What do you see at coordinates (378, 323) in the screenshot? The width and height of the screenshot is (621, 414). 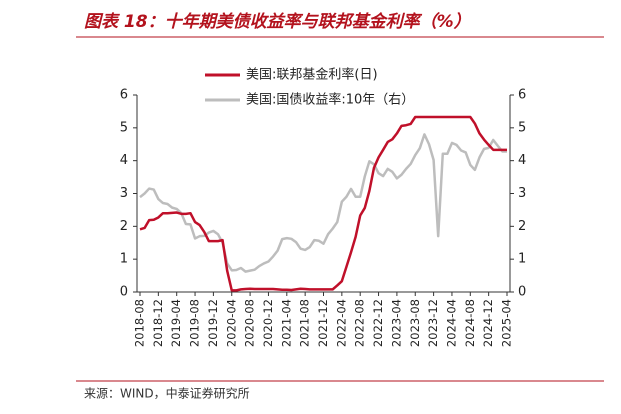 I see `x-tick-label: 2022-12` at bounding box center [378, 323].